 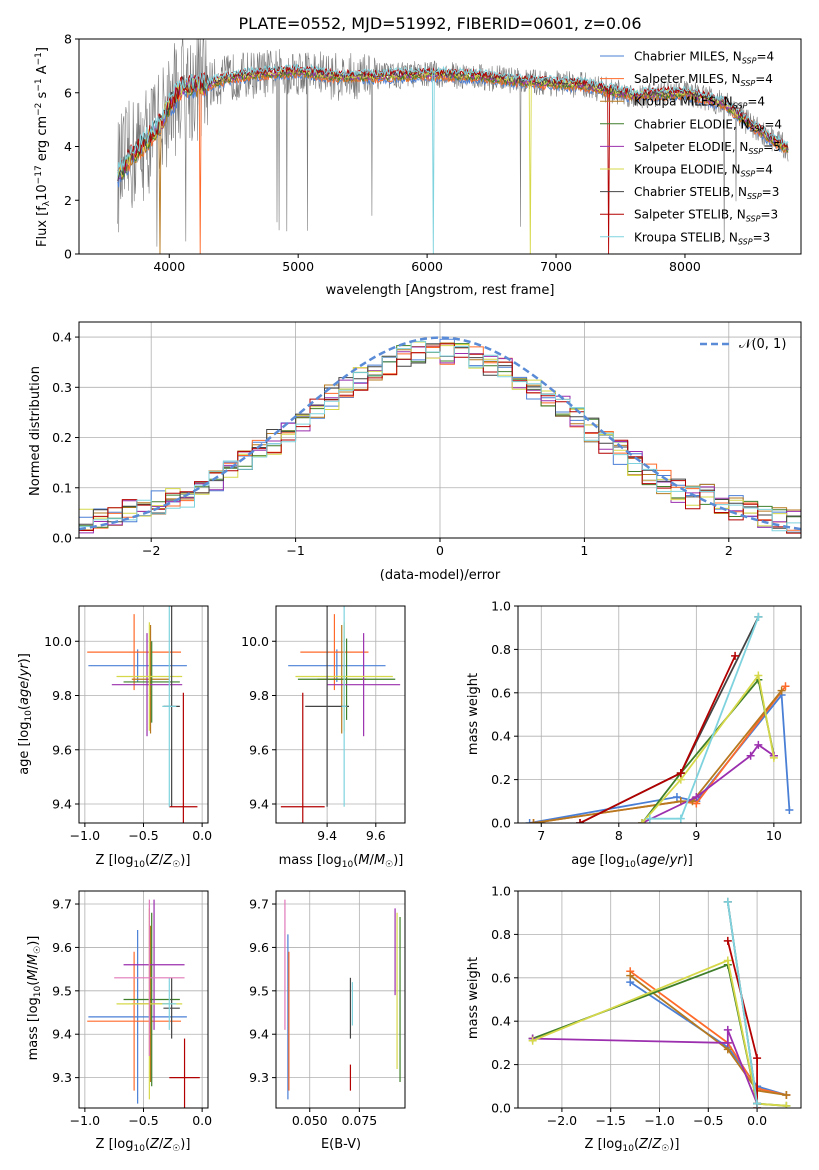 What do you see at coordinates (35, 431) in the screenshot?
I see `residuals-ylabel: Normed distribution` at bounding box center [35, 431].